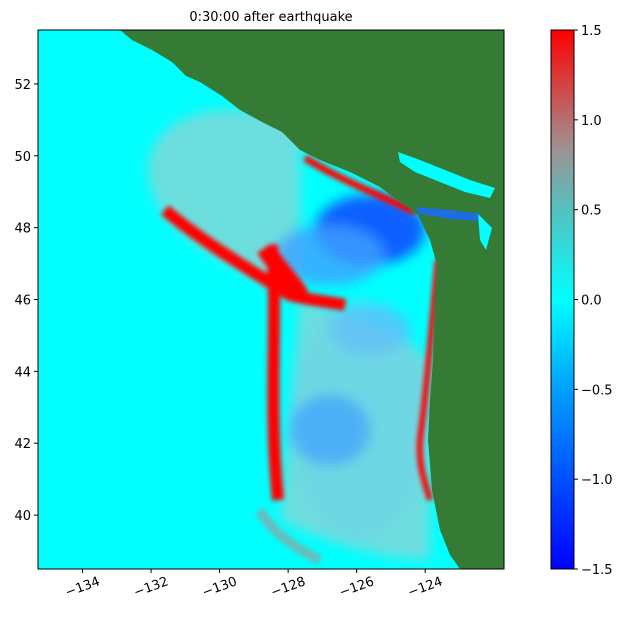  Describe the element at coordinates (151, 587) in the screenshot. I see `x-tick-label: −132` at that location.